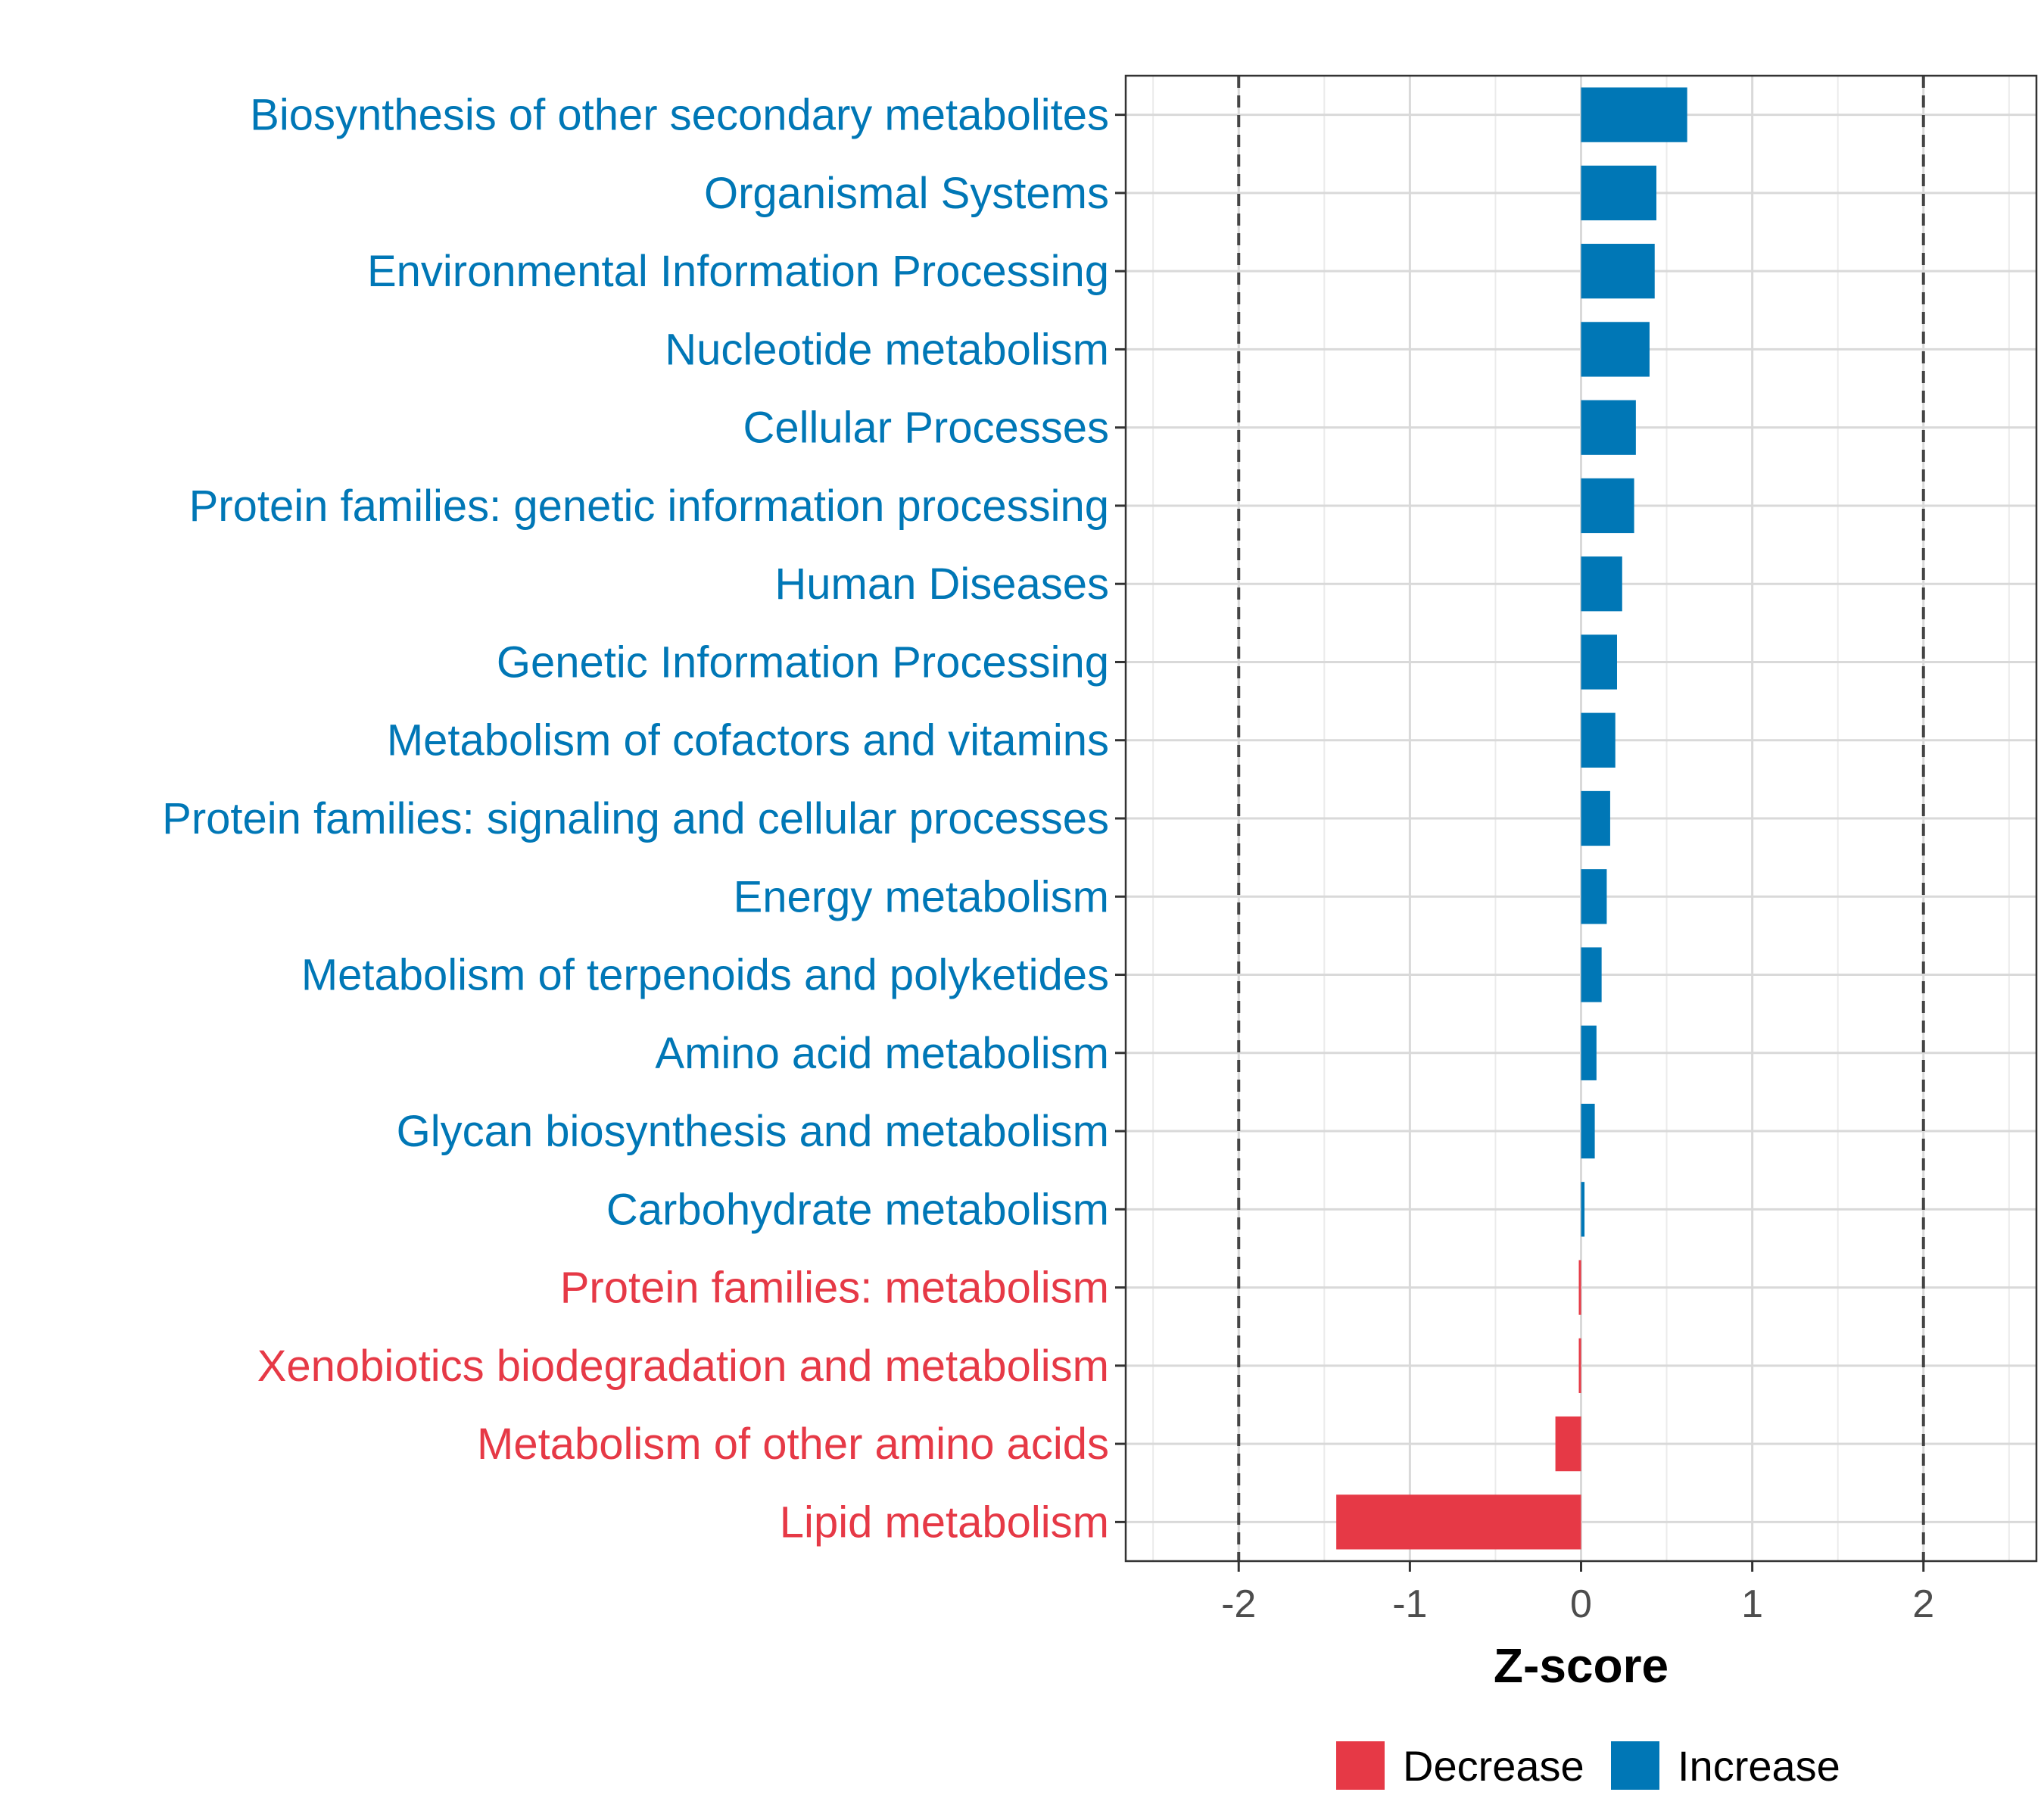 The height and width of the screenshot is (1817, 2044). Describe the element at coordinates (1752, 1604) in the screenshot. I see `x-tick-label: 1` at that location.